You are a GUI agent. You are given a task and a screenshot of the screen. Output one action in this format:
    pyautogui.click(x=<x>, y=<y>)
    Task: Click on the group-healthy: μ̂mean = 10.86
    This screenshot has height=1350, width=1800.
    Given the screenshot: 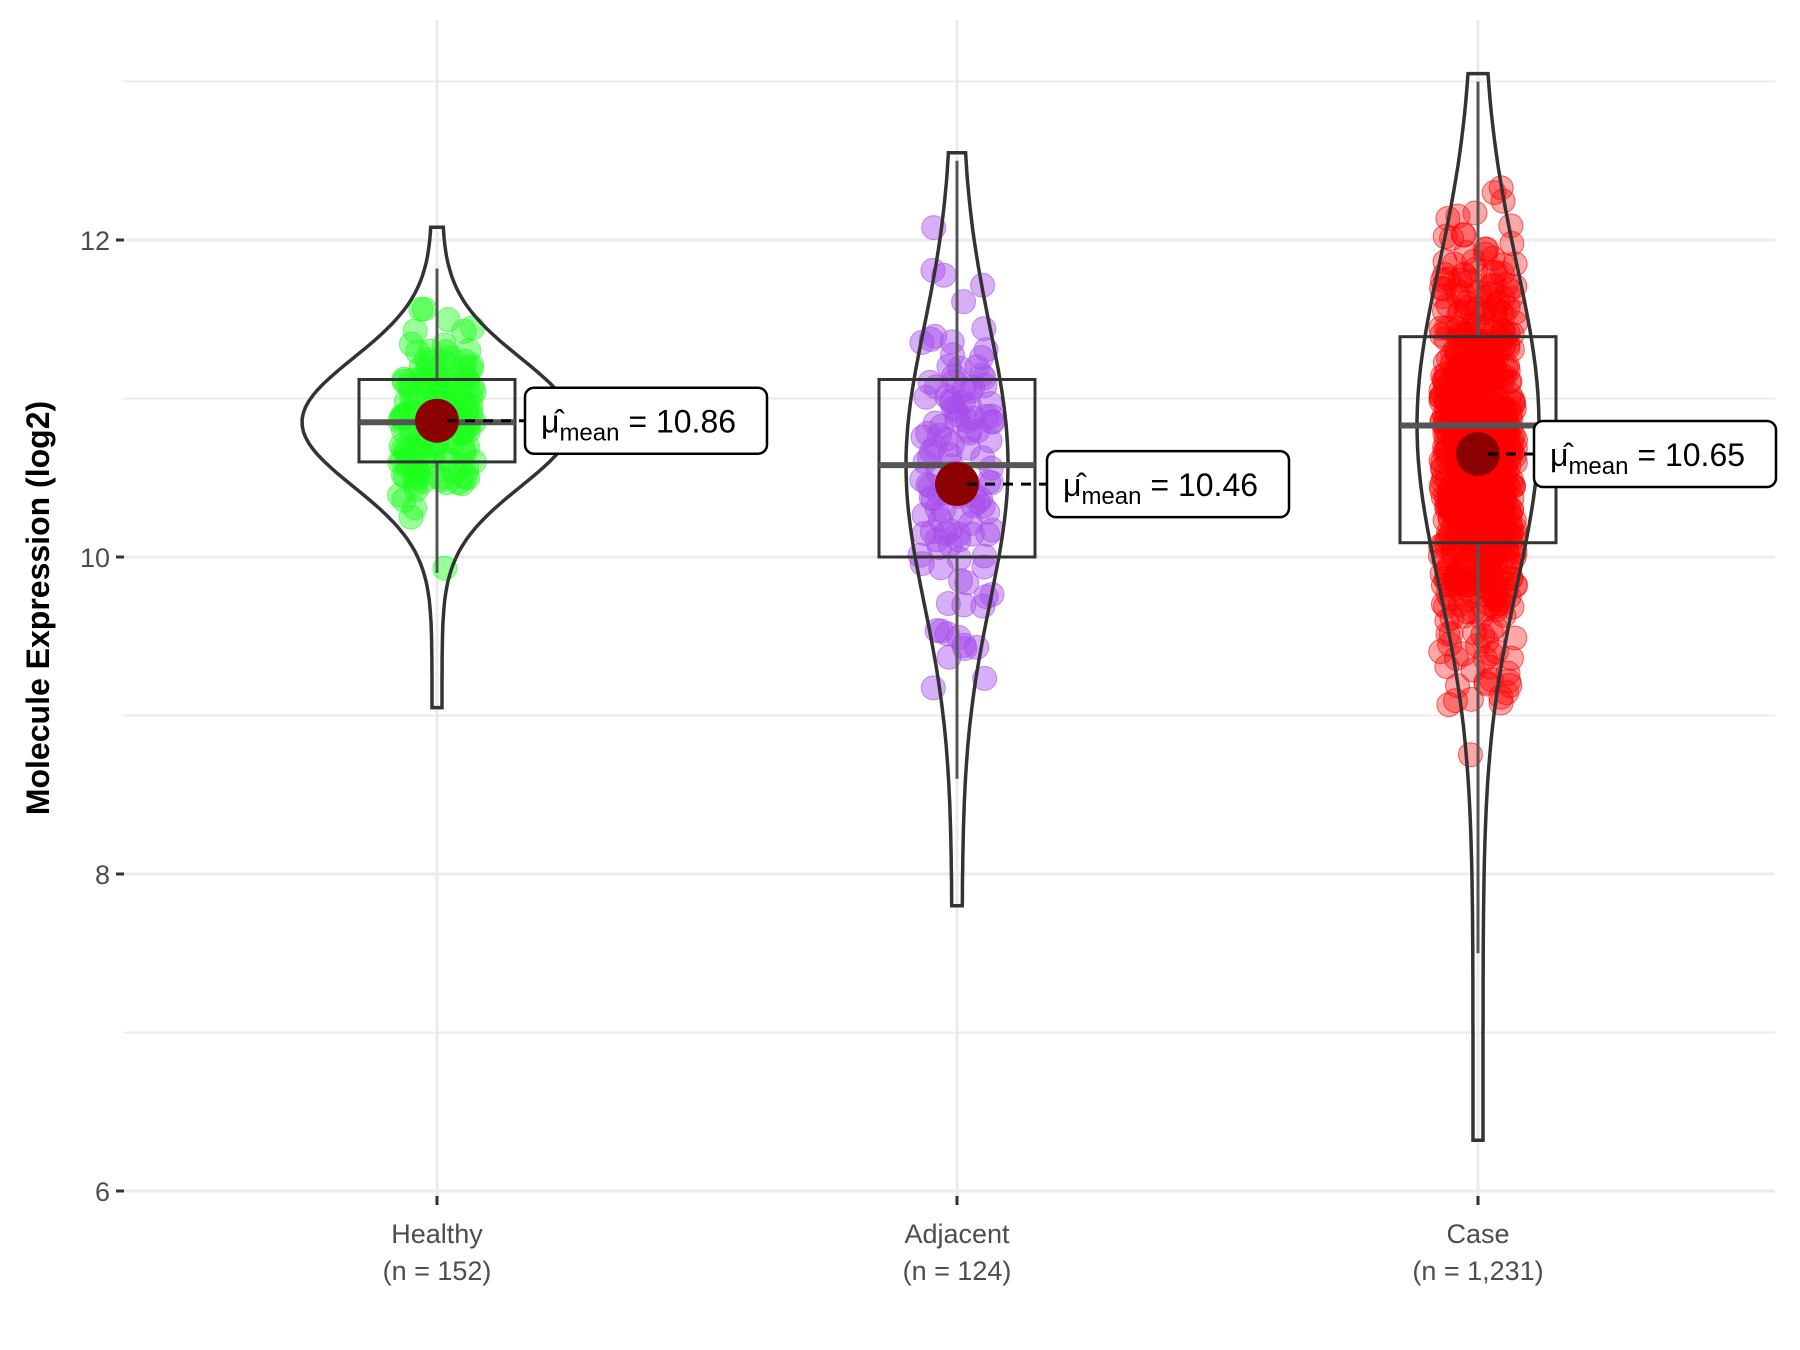 What is the action you would take?
    pyautogui.click(x=534, y=467)
    